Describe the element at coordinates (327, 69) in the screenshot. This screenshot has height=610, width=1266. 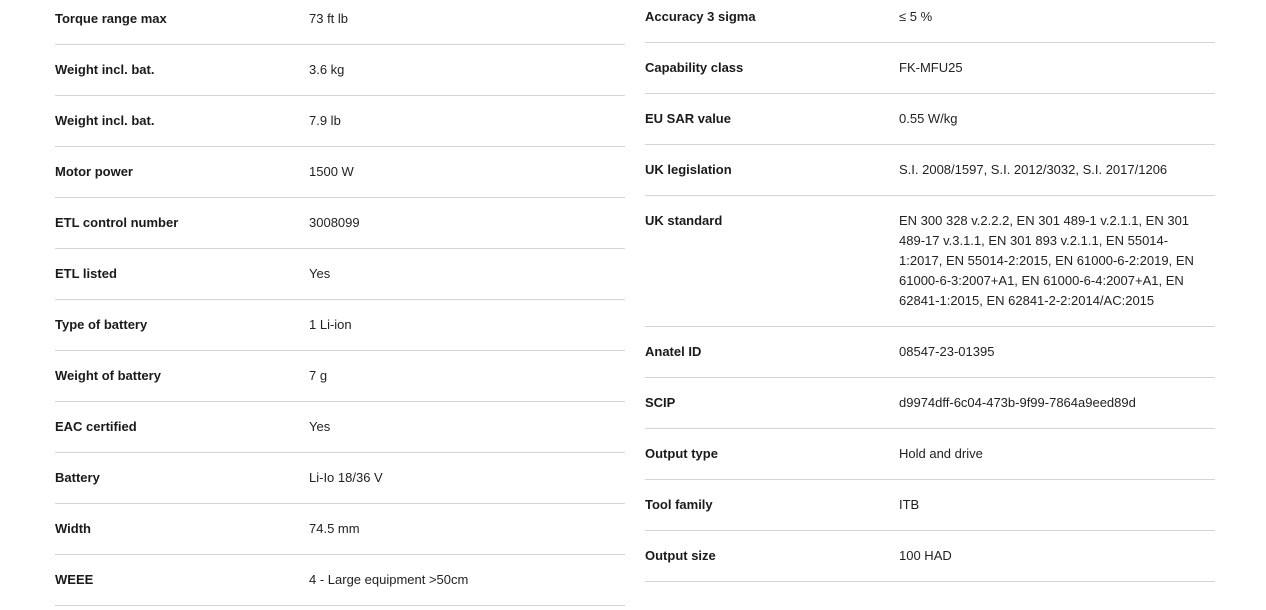
I see `spec-value: 3.6 kg` at that location.